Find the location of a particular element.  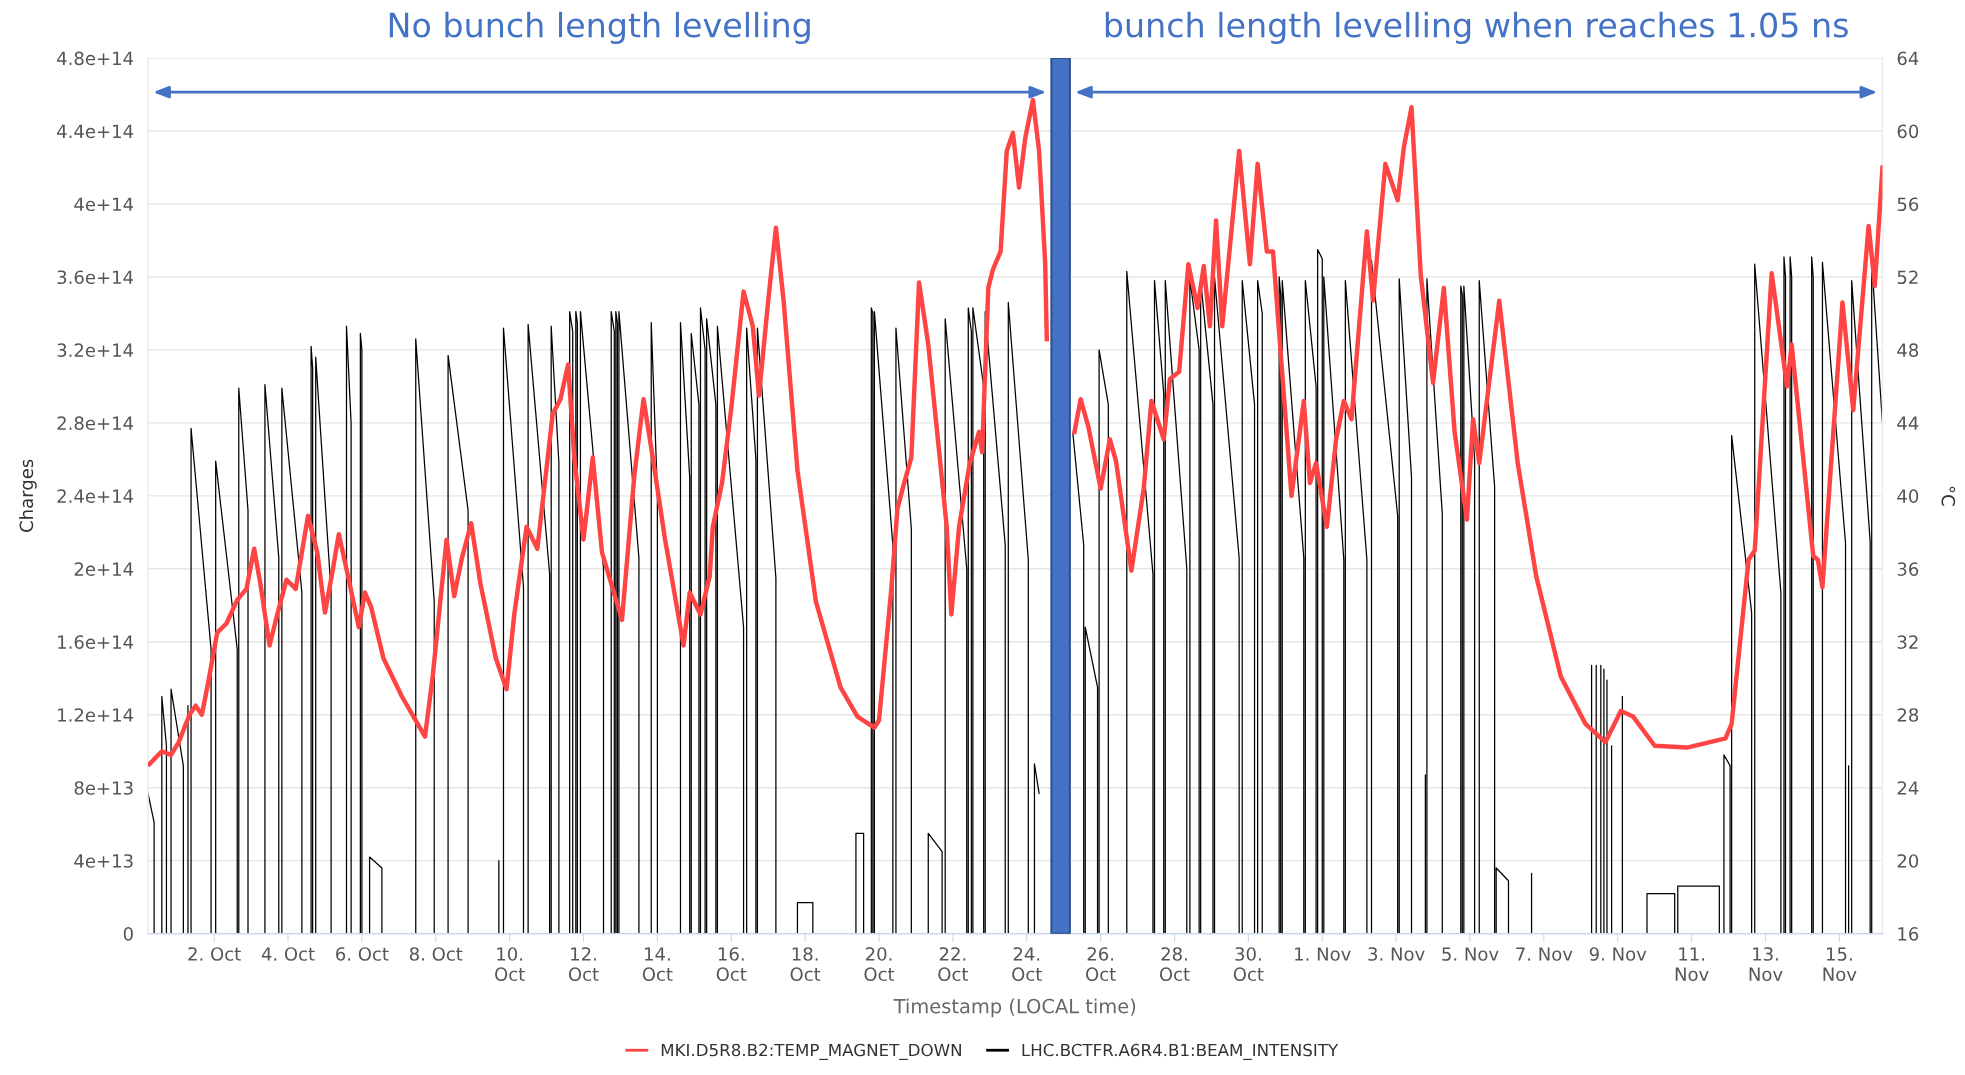

x-tick-label: 6. Oct is located at coordinates (362, 954).